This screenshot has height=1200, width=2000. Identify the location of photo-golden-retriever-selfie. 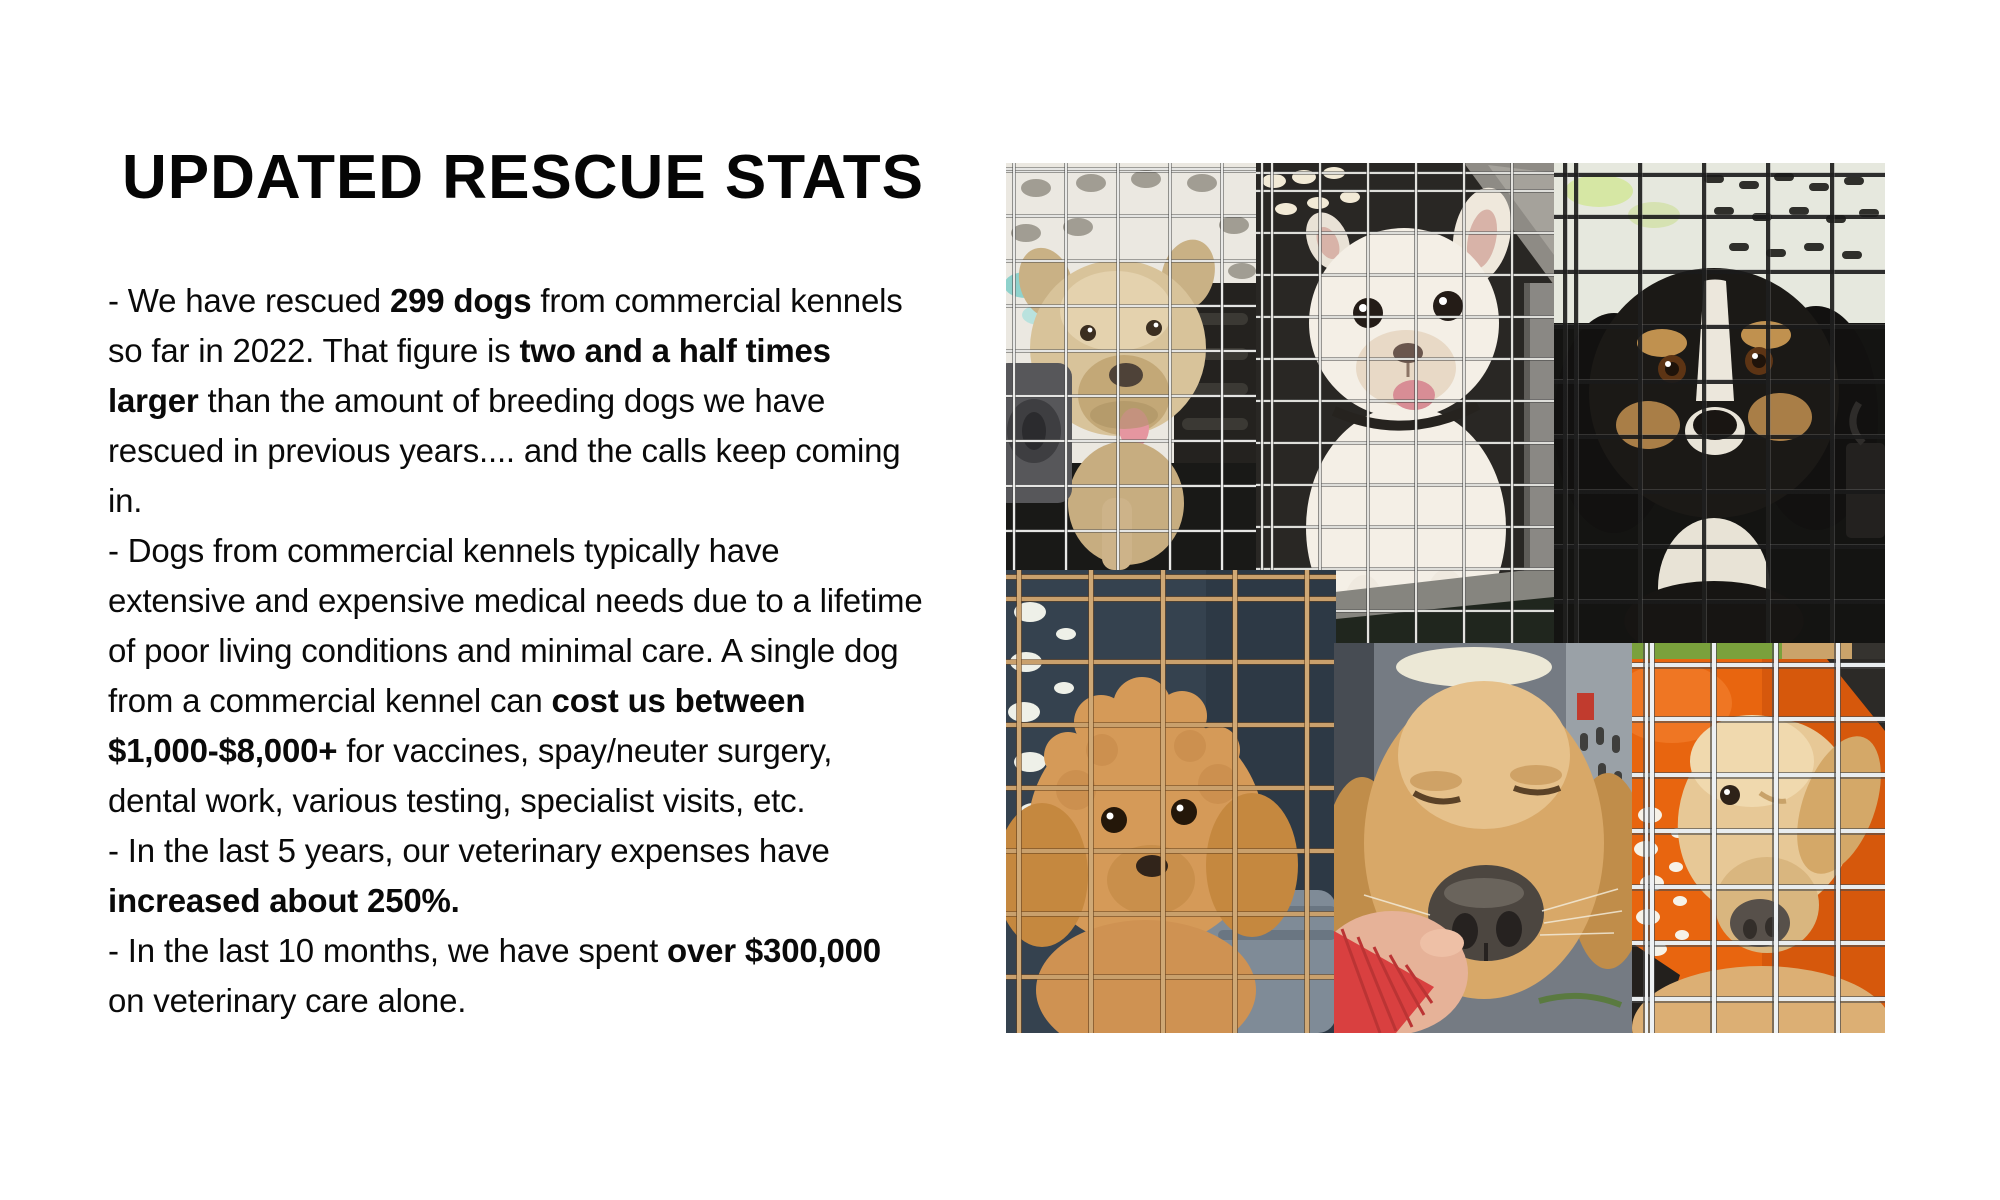
(1485, 838).